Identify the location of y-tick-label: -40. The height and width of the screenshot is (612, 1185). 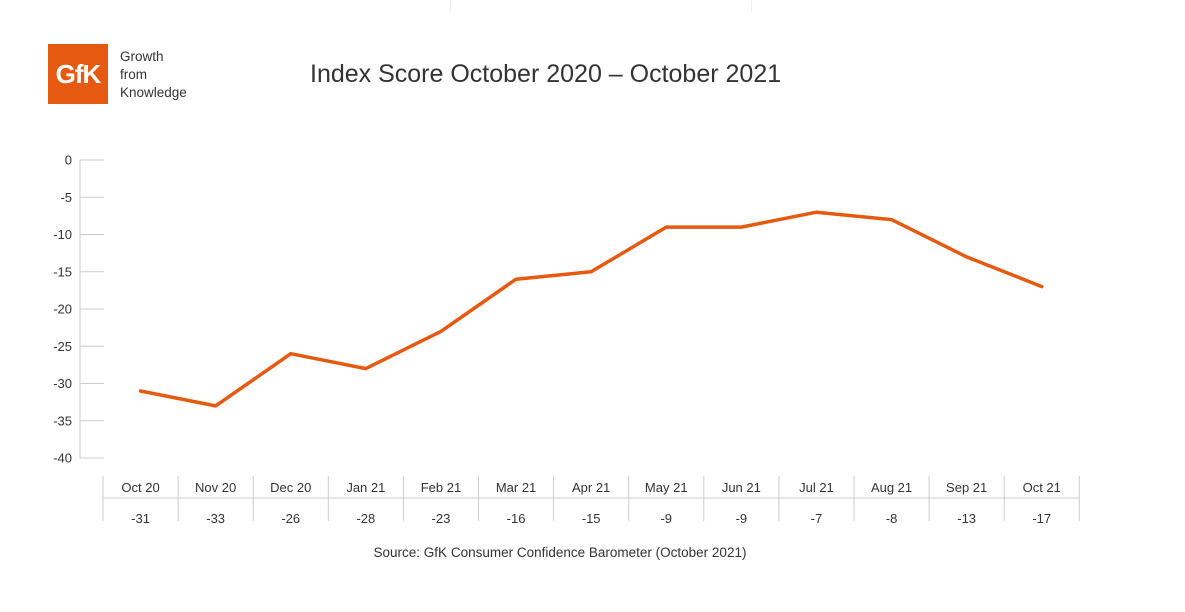
(62, 458).